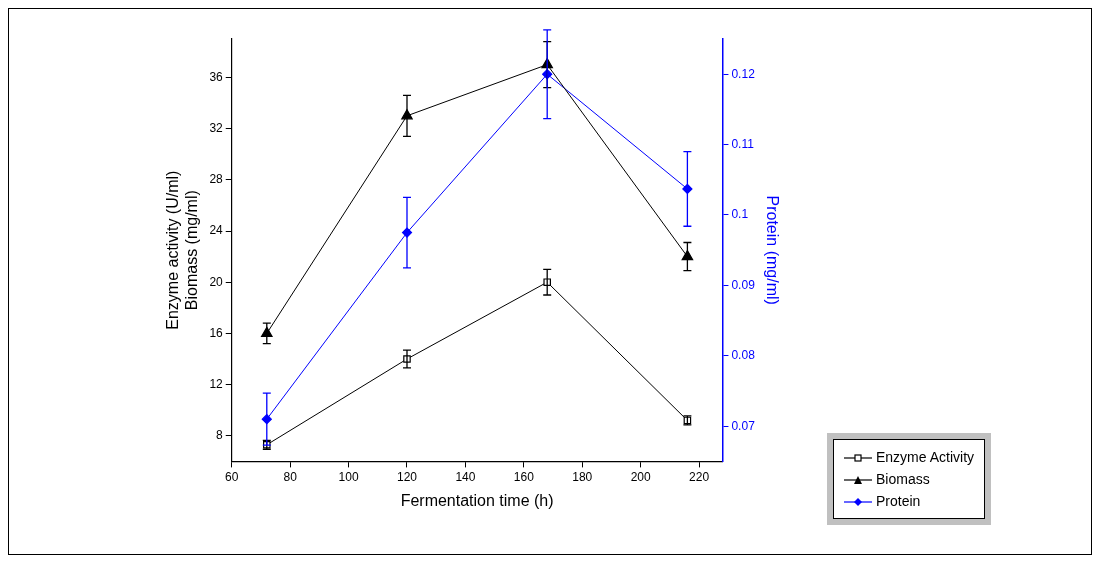  What do you see at coordinates (740, 214) in the screenshot?
I see `y2-tick-label: 0.1` at bounding box center [740, 214].